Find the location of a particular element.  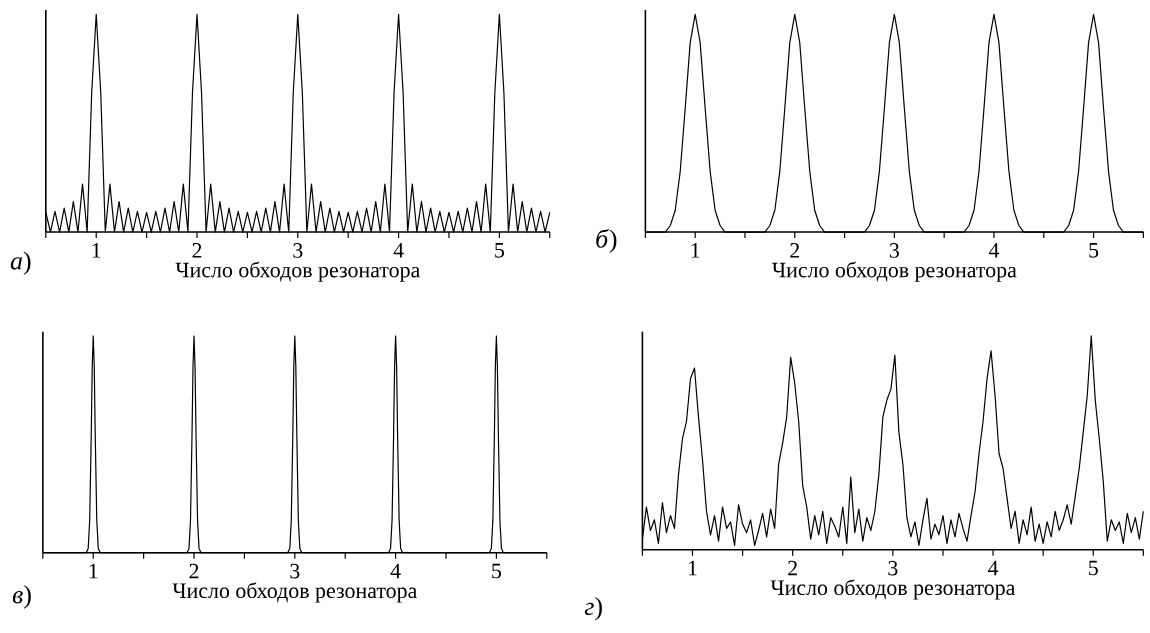

text: в) is located at coordinates (21, 597).